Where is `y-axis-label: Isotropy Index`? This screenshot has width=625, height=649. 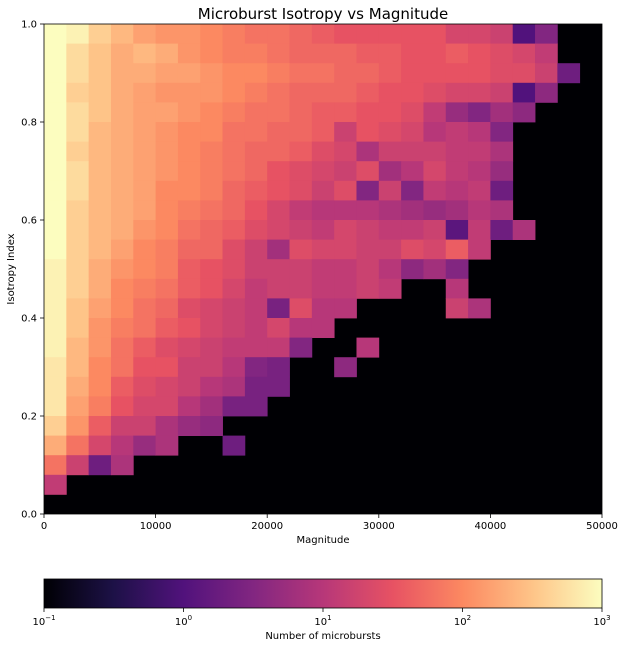
y-axis-label: Isotropy Index is located at coordinates (11, 268).